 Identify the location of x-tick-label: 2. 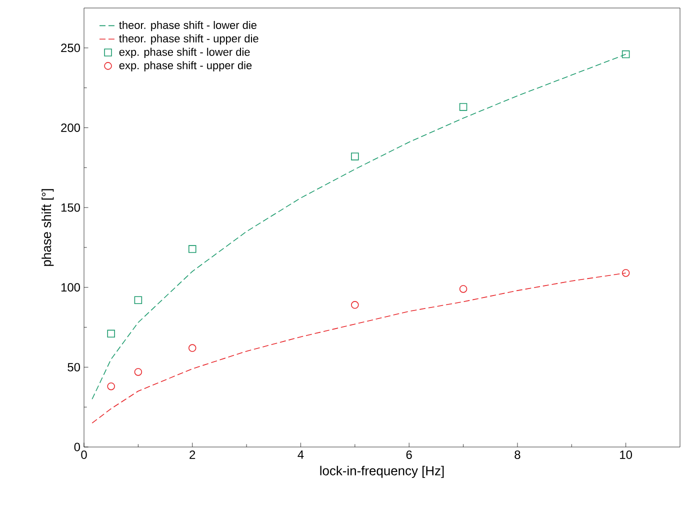
(193, 454).